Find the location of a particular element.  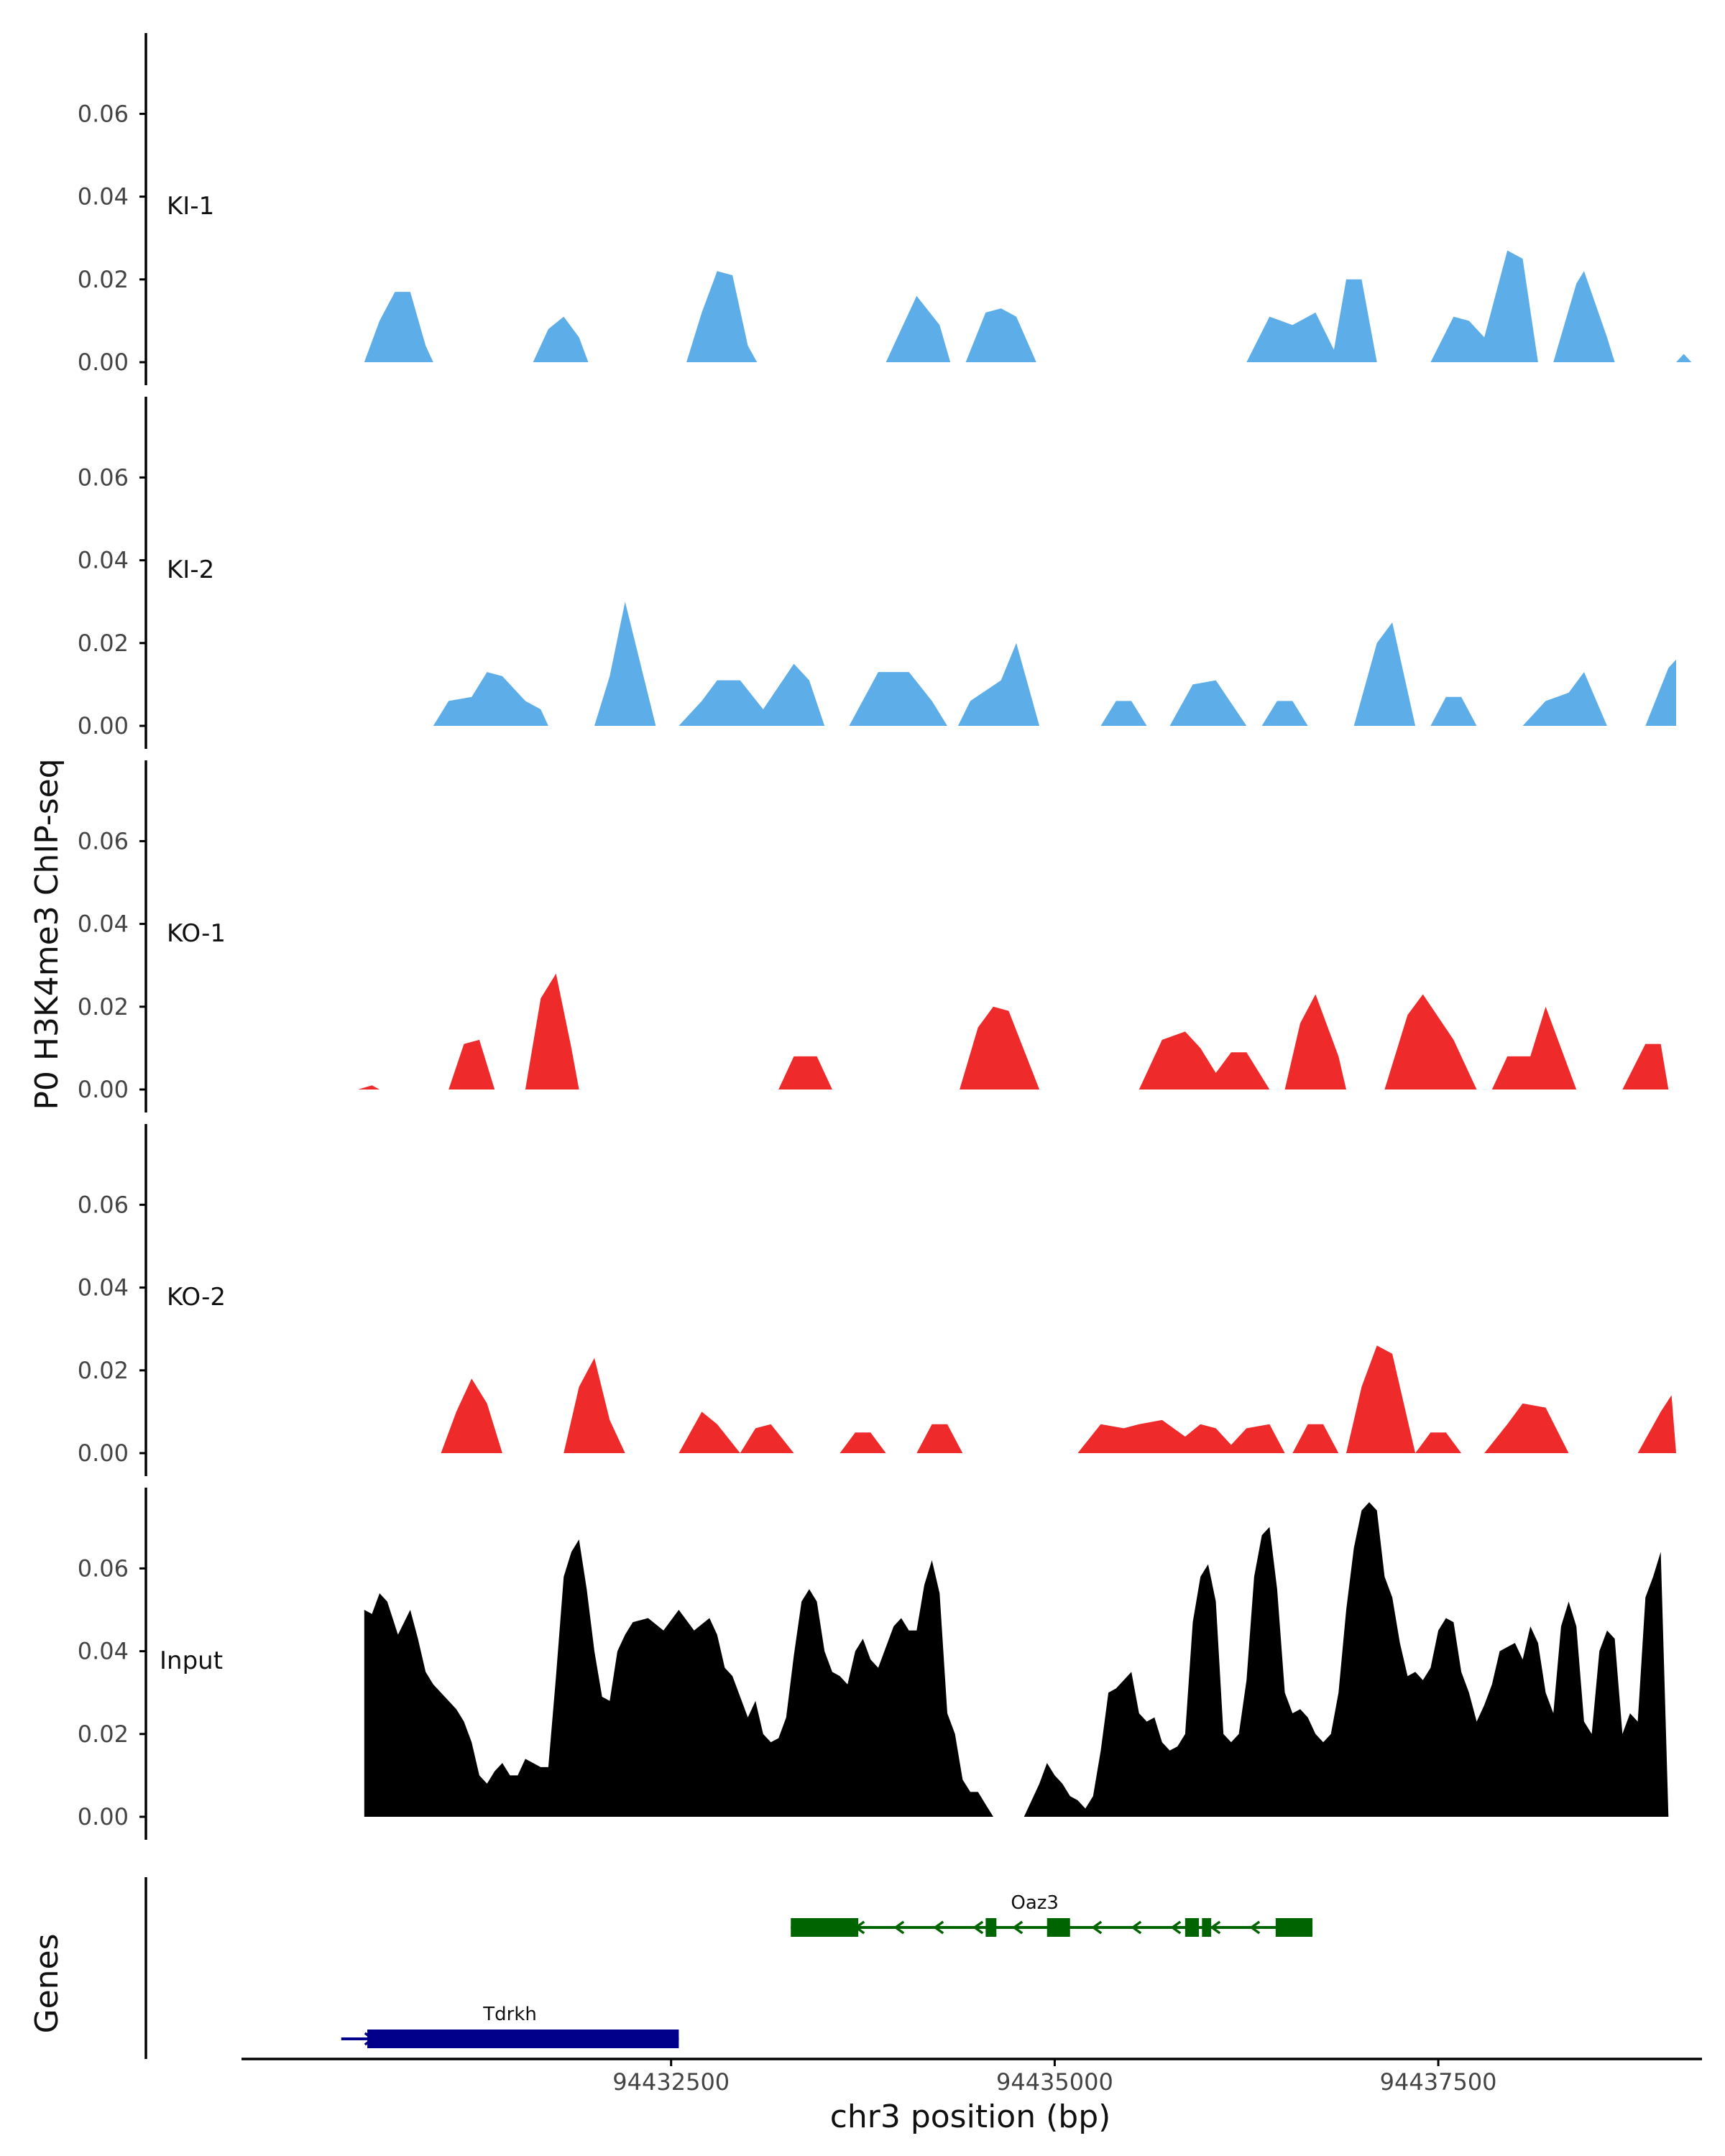

gene-oaz3: Oaz3 is located at coordinates (1052, 1914).